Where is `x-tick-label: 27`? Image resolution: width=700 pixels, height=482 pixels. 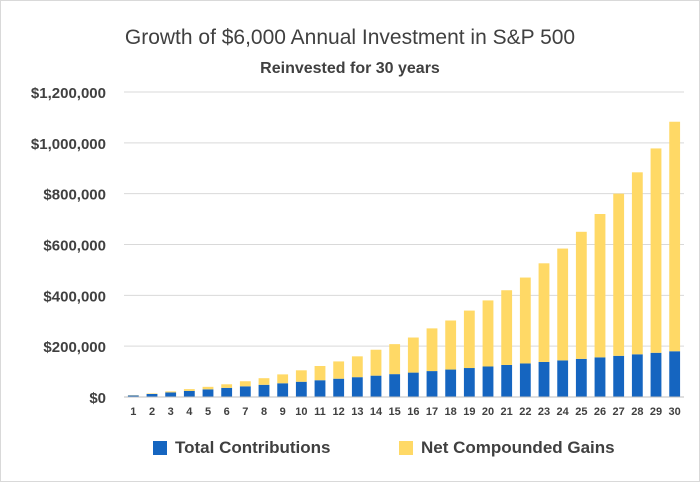
x-tick-label: 27 is located at coordinates (619, 412).